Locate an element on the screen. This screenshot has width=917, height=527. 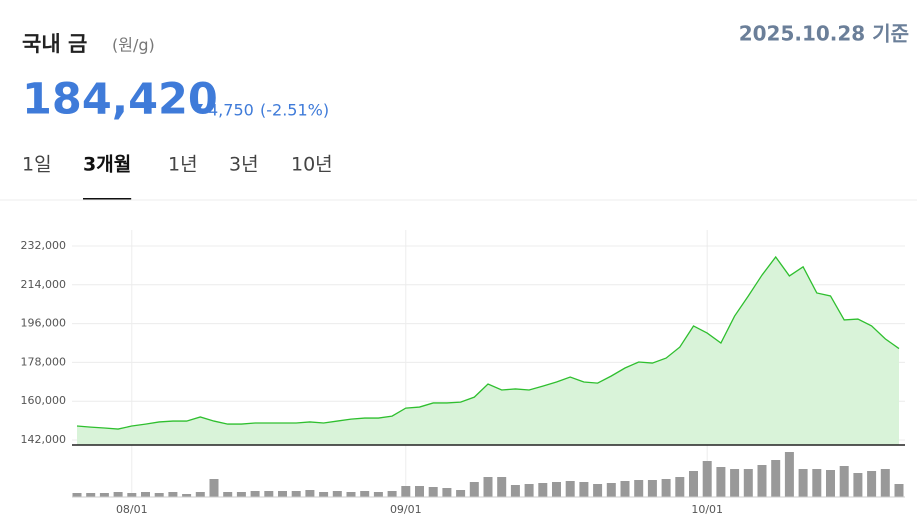
y-tick-label: 232,000 is located at coordinates (44, 245).